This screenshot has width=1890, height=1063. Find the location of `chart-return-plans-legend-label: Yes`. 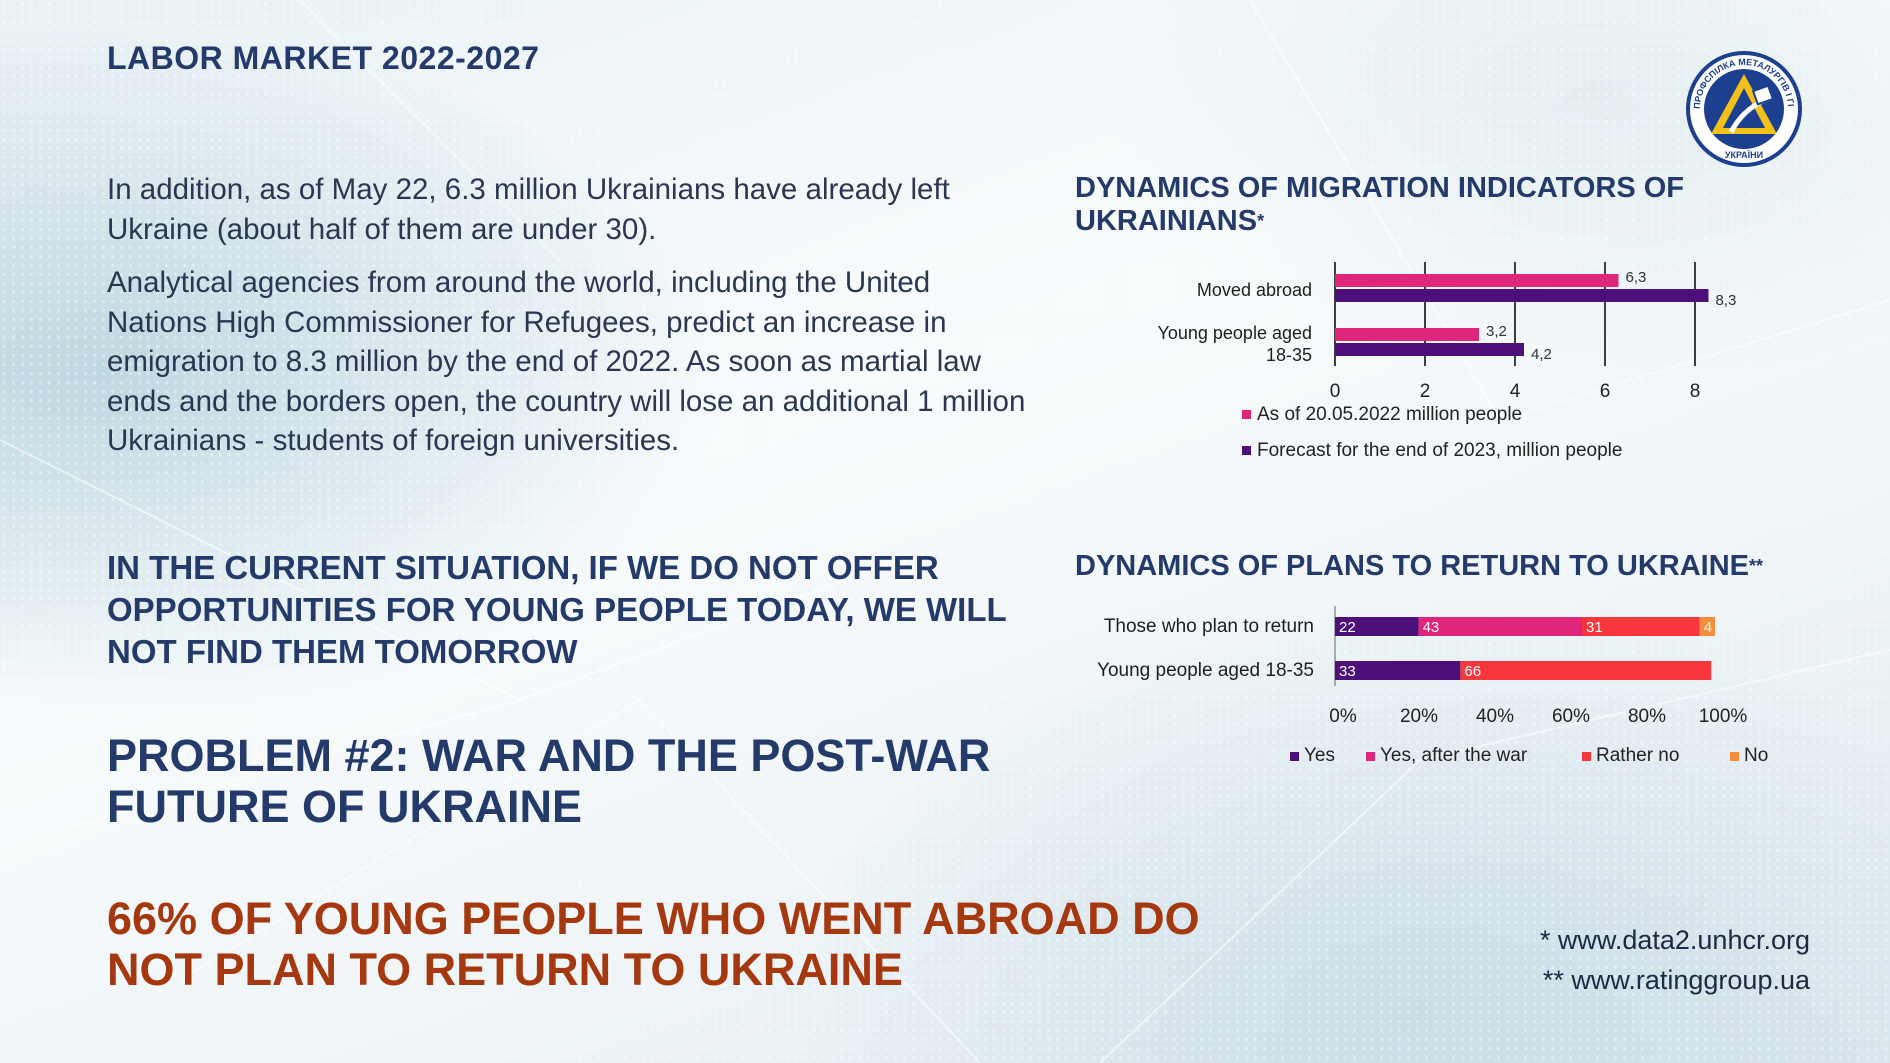

chart-return-plans-legend-label: Yes is located at coordinates (1319, 755).